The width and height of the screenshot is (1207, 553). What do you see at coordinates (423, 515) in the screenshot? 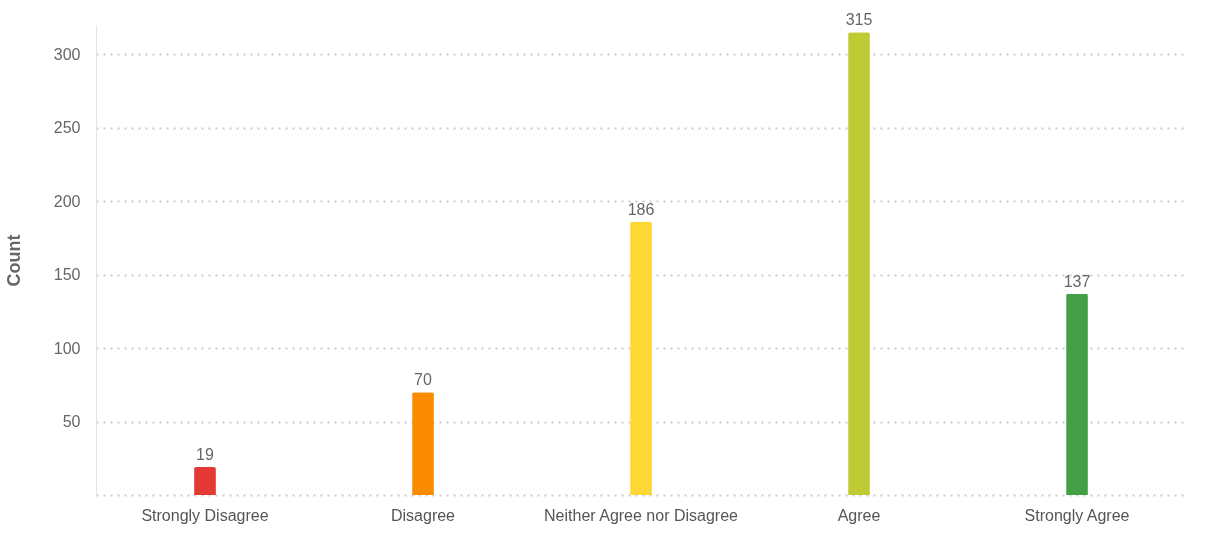
I see `x-tick-label: Disagree` at bounding box center [423, 515].